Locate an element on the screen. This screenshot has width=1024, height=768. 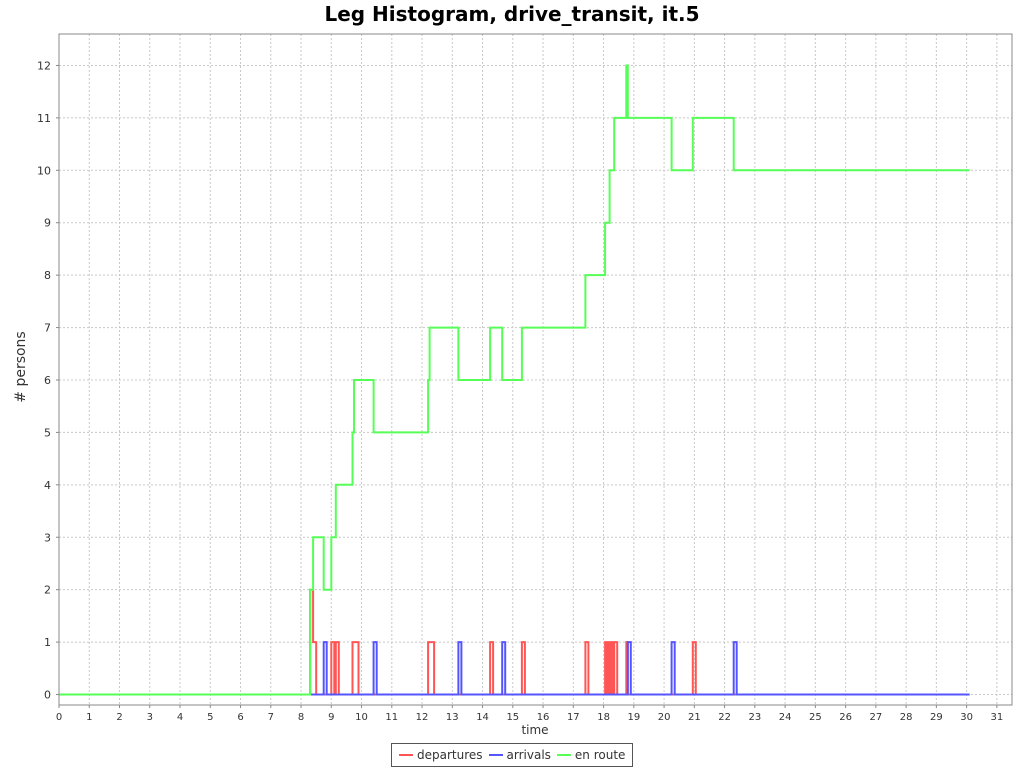
series-line-arrivals is located at coordinates (514, 668).